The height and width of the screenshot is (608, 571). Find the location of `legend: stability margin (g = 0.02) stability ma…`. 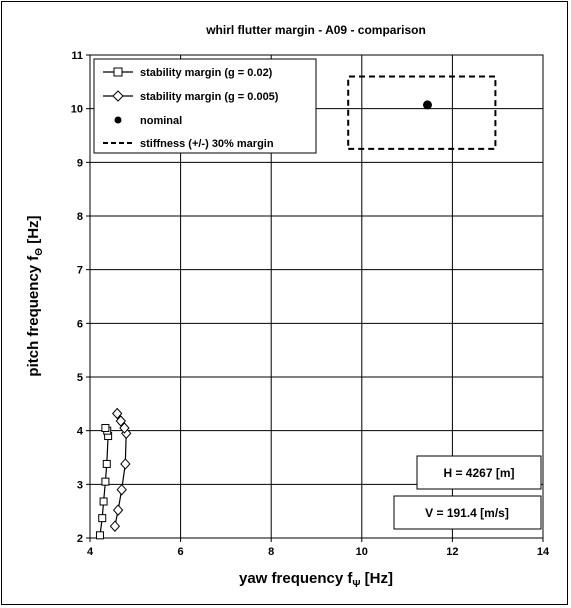

legend: stability margin (g = 0.02) stability ma… is located at coordinates (205, 106).